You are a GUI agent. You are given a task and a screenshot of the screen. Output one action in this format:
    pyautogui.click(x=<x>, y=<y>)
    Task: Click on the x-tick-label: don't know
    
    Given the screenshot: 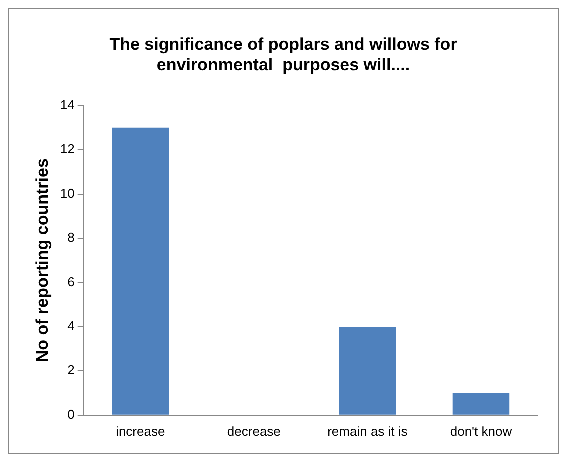 What is the action you would take?
    pyautogui.click(x=481, y=431)
    